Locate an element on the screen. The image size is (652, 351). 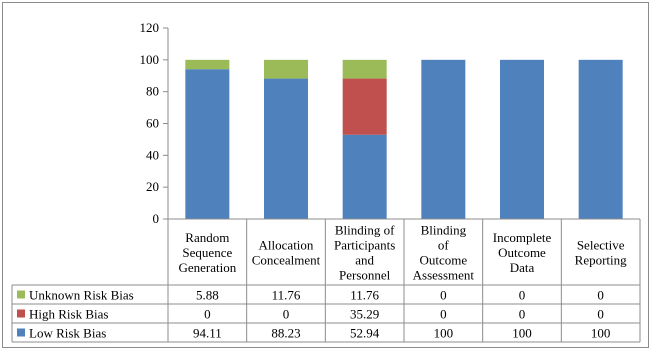
y-tick-label: 40 is located at coordinates (152, 154).